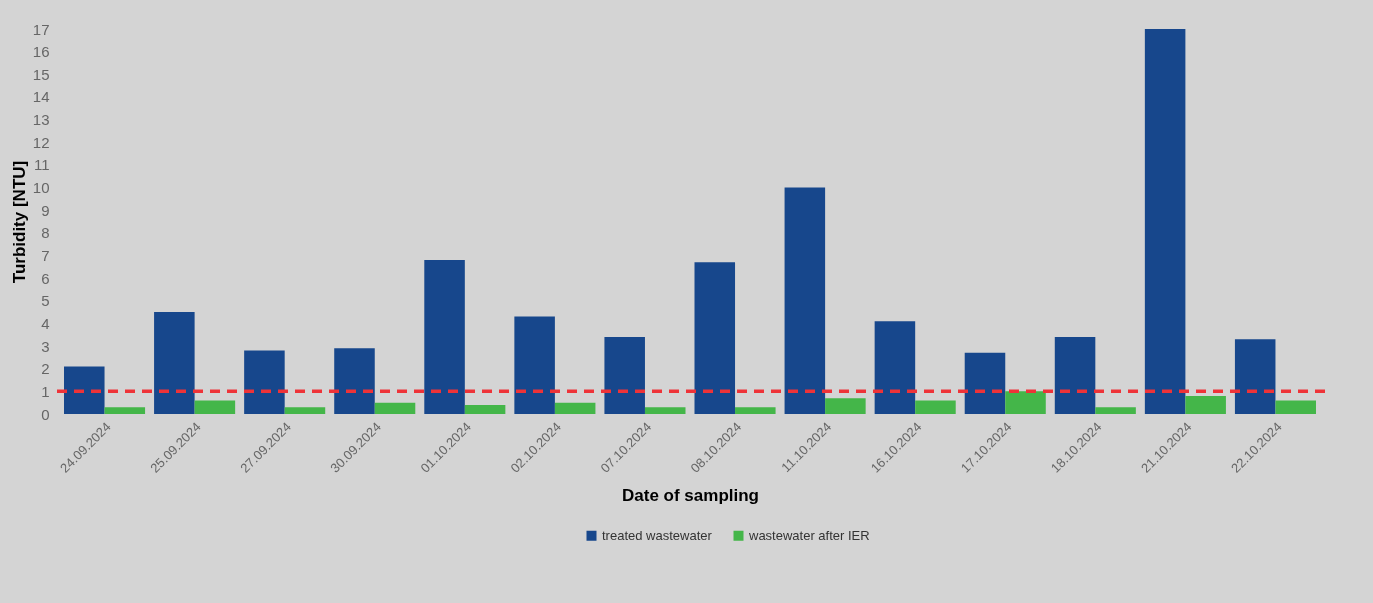 The height and width of the screenshot is (603, 1373). What do you see at coordinates (41, 52) in the screenshot?
I see `y-tick-label: 16` at bounding box center [41, 52].